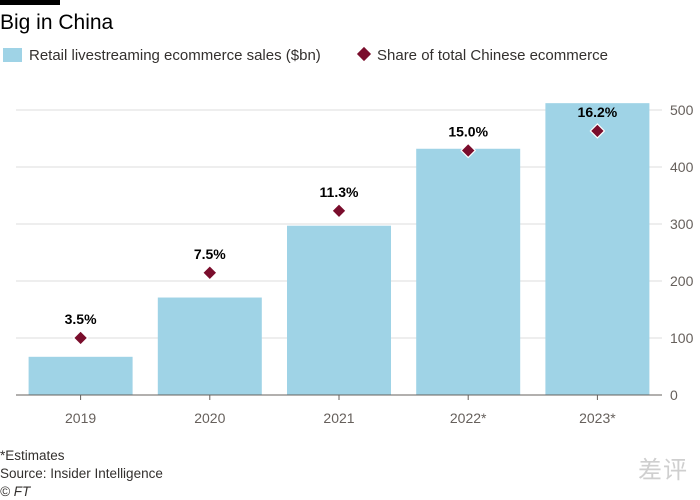 The width and height of the screenshot is (700, 500). What do you see at coordinates (468, 418) in the screenshot?
I see `x-tick-label: 2022*` at bounding box center [468, 418].